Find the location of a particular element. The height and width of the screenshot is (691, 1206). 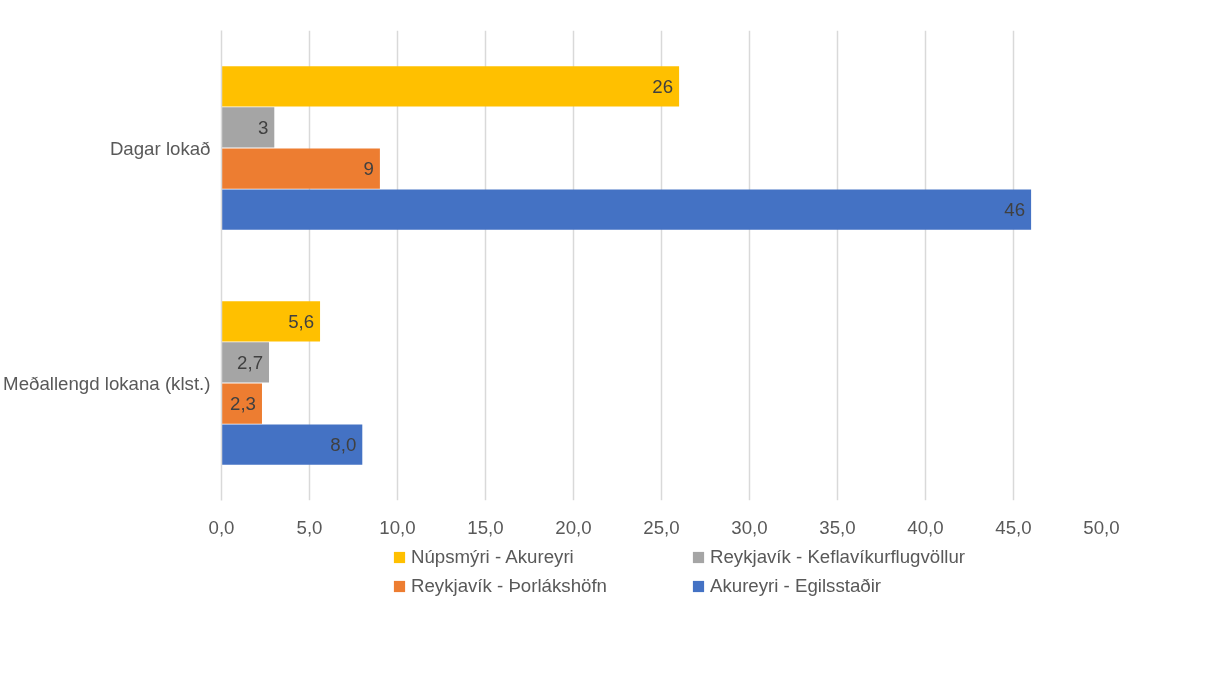

x-tick-label: 20,0 is located at coordinates (573, 527).